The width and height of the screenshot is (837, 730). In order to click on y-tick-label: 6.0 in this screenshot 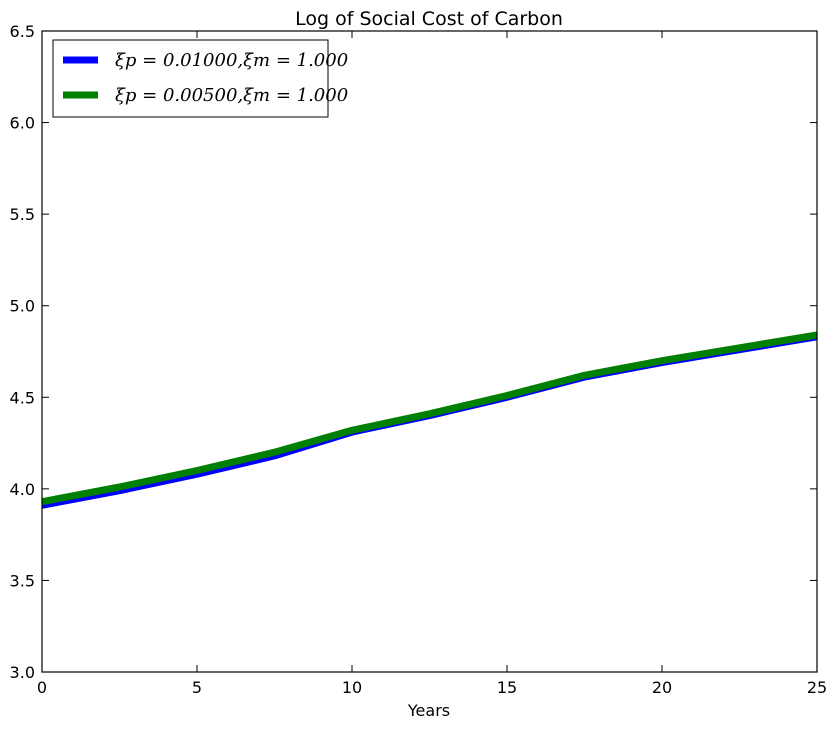, I will do `click(22, 123)`.